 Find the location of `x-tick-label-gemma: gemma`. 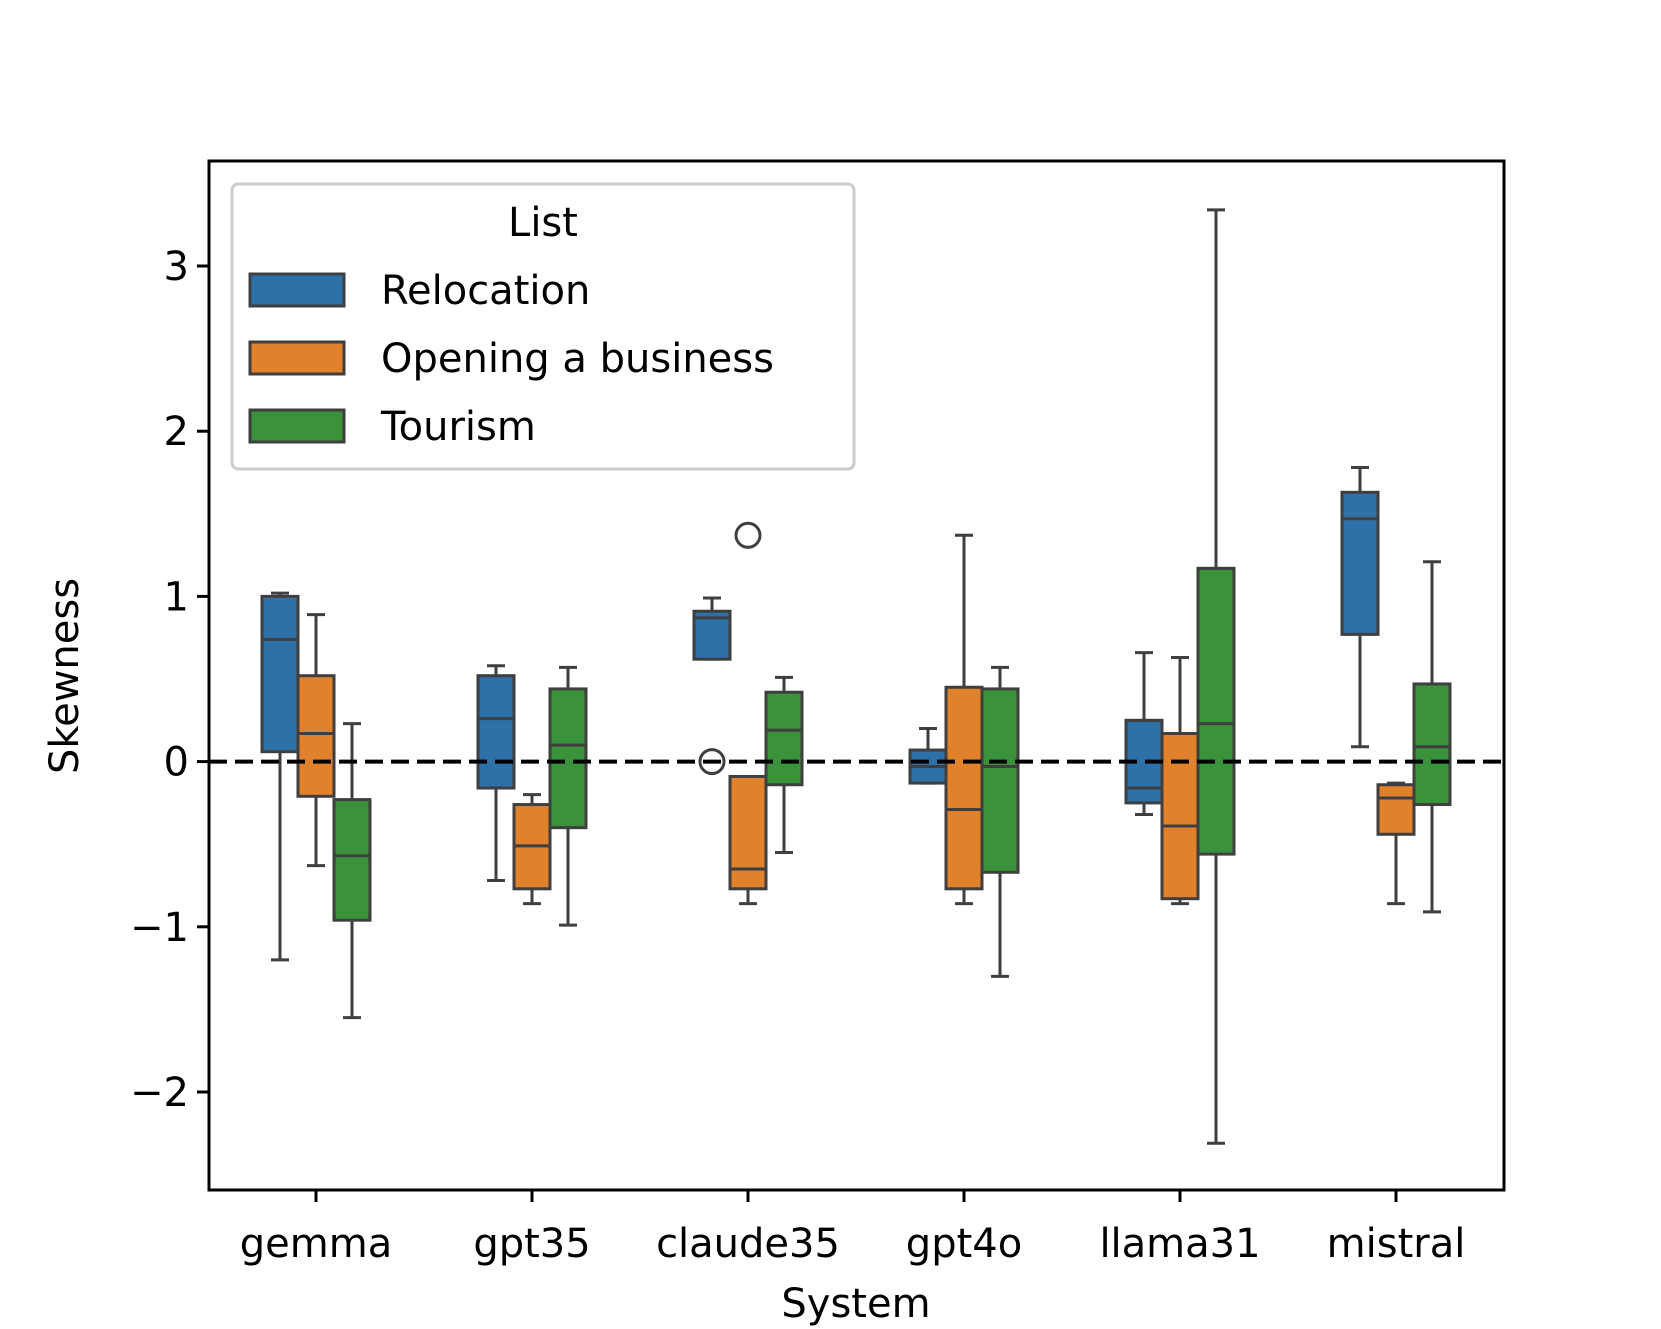

x-tick-label-gemma: gemma is located at coordinates (316, 1244).